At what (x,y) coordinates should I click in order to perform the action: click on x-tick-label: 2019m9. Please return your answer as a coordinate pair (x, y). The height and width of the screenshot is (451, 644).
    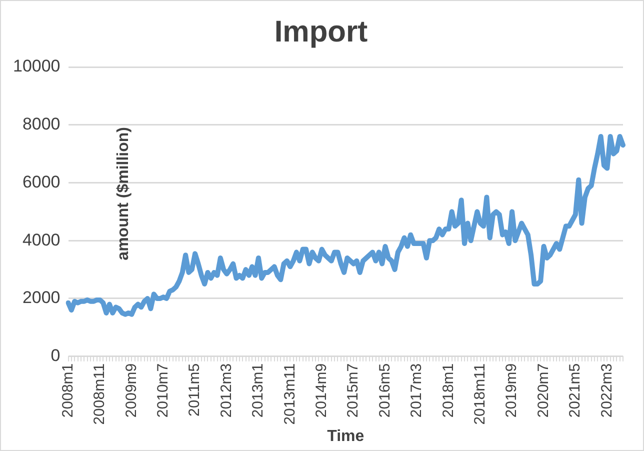
    Looking at the image, I should click on (511, 390).